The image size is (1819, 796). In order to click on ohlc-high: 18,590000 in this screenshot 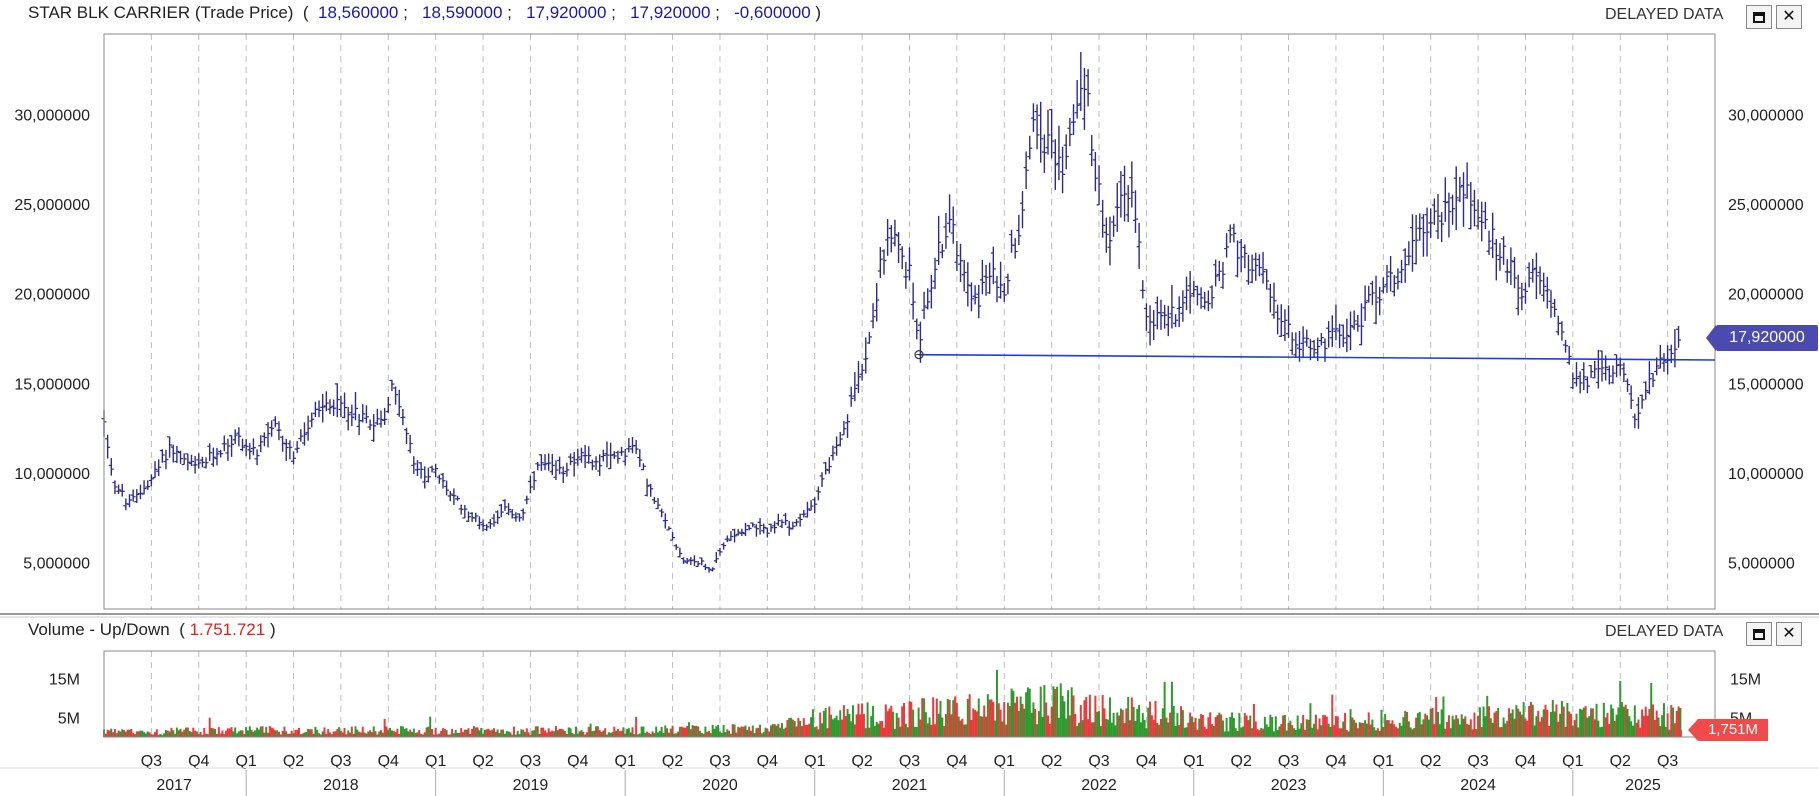, I will do `click(462, 12)`.